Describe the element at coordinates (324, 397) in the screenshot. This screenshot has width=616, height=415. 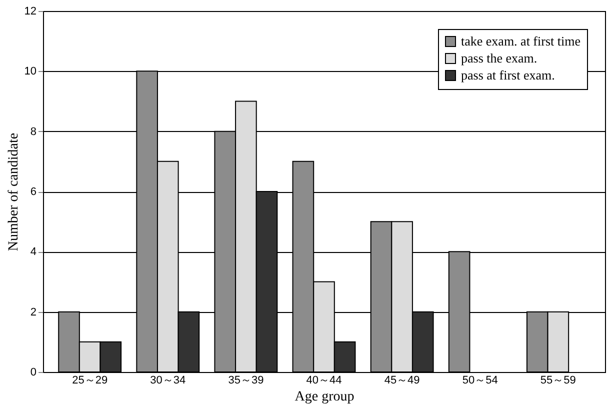
I see `x-axis-title: Age group` at that location.